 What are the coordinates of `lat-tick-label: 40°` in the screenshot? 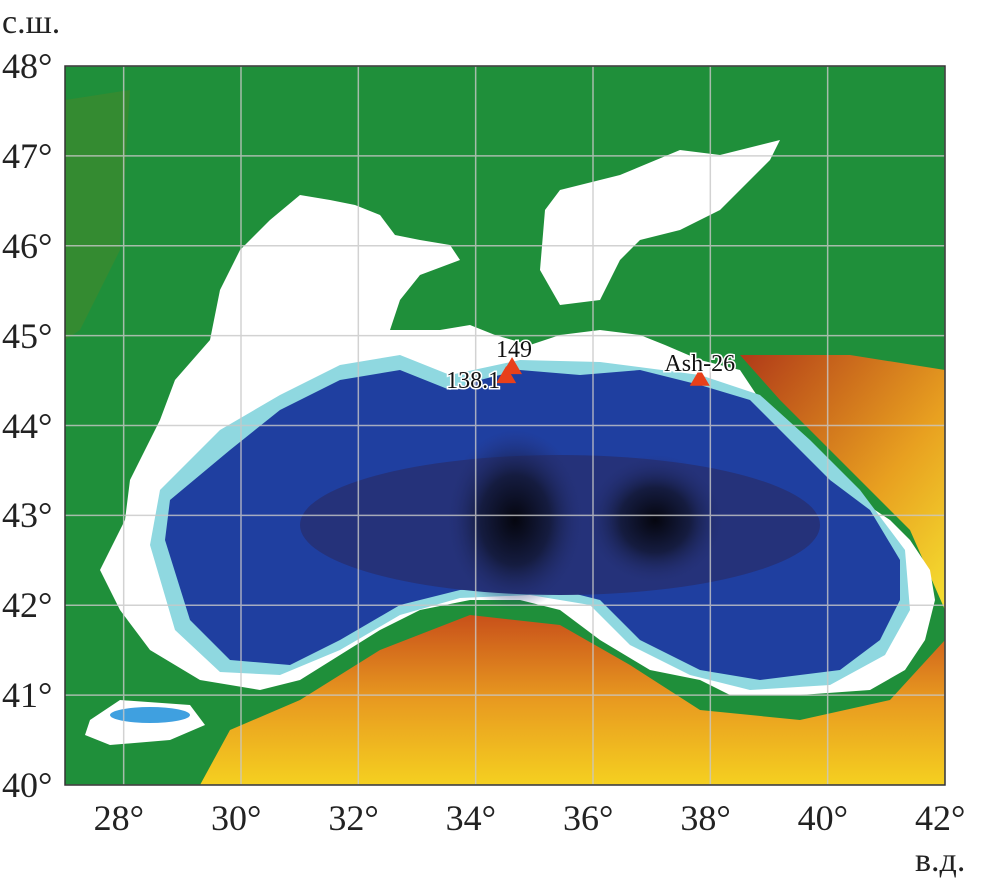 It's located at (27, 785).